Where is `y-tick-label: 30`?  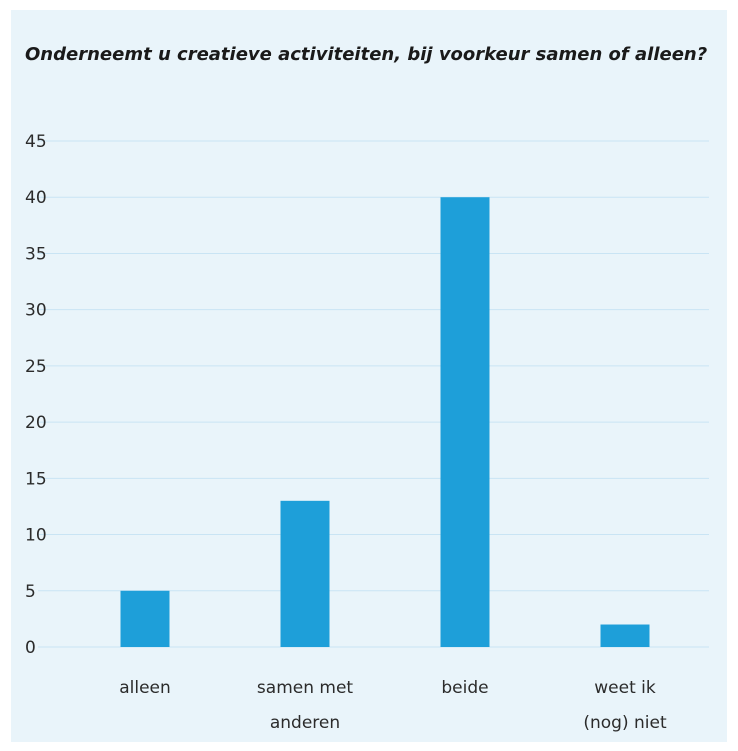
y-tick-label: 30 is located at coordinates (36, 311).